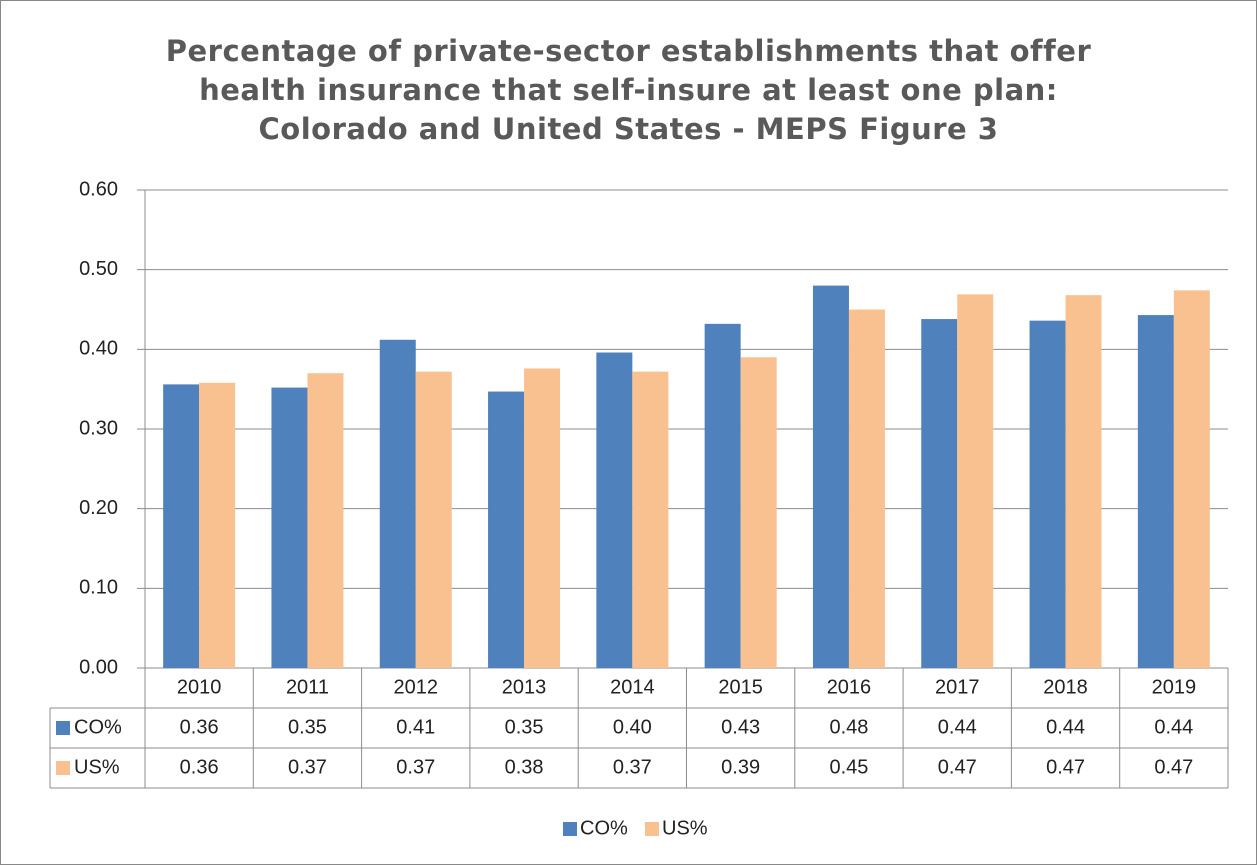  Describe the element at coordinates (98, 727) in the screenshot. I see `table-series-name: CO%` at that location.